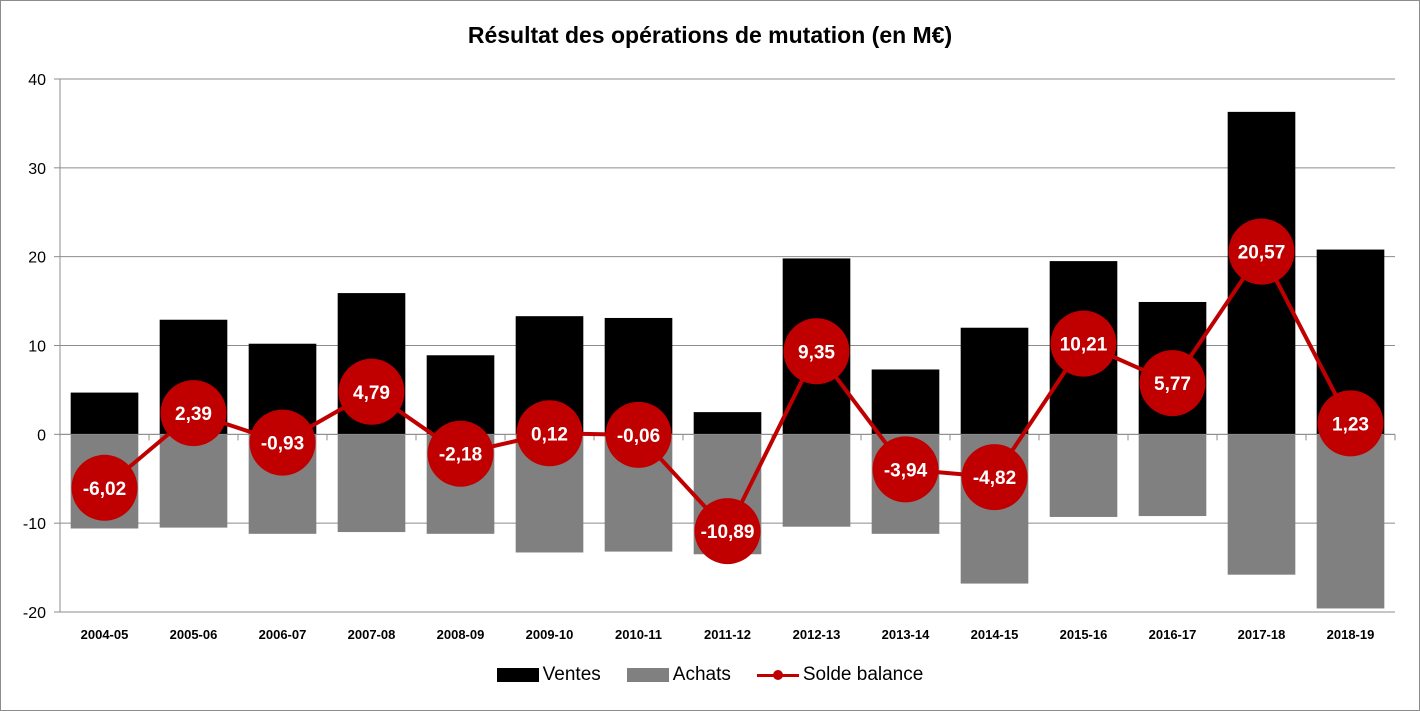 This screenshot has width=1420, height=711. Describe the element at coordinates (1173, 634) in the screenshot. I see `x-tick-label: 2016-17` at that location.